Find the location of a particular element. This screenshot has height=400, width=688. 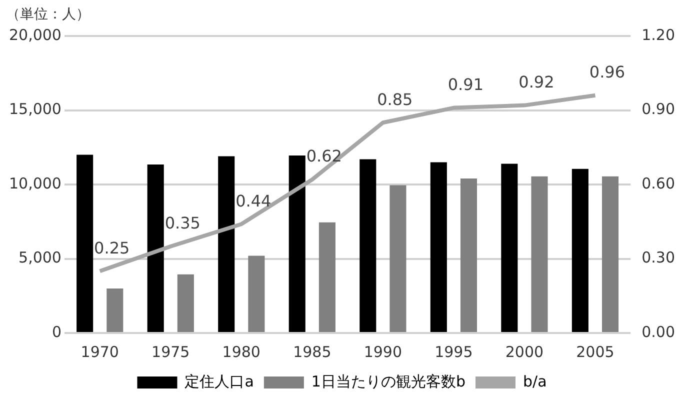

y2-tick-label: 1.20 is located at coordinates (659, 35).